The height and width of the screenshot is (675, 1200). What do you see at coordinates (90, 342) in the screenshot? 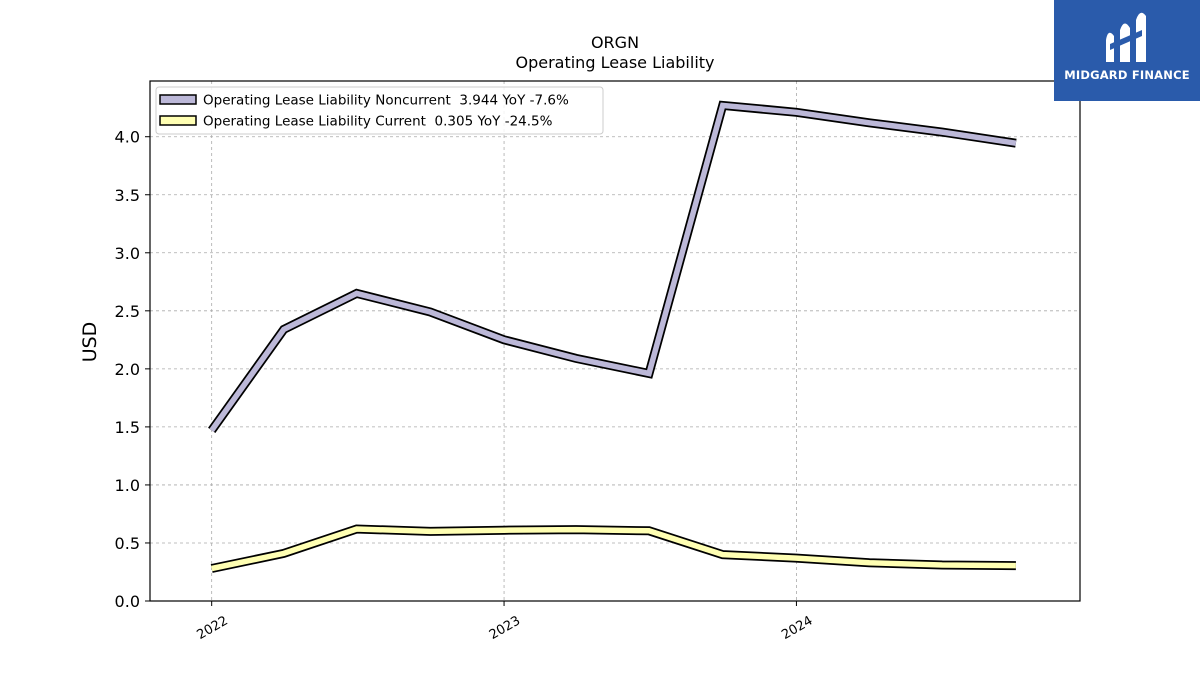
I see `y-axis-label: USD` at bounding box center [90, 342].